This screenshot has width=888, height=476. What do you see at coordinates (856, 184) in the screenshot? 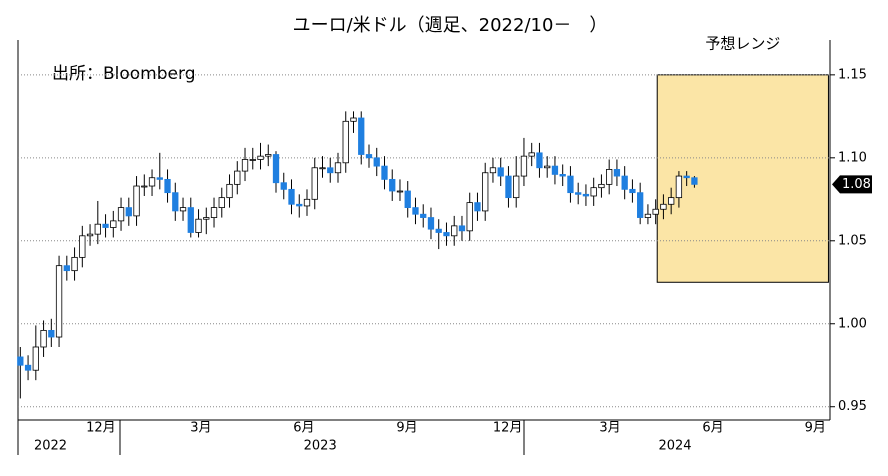
I see `last-price-label: 1.08` at bounding box center [856, 184].